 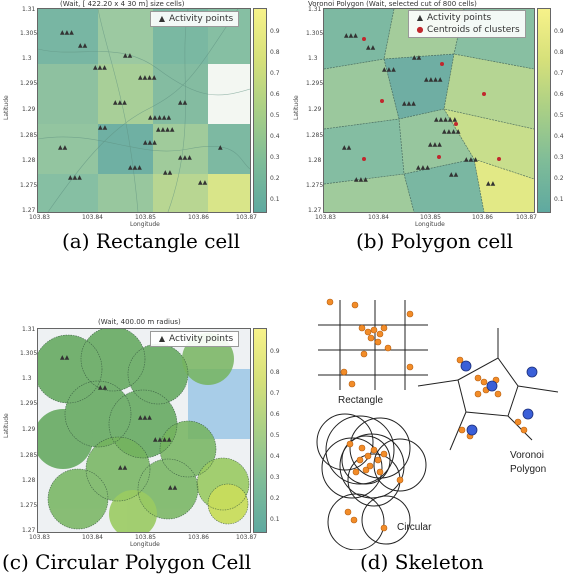 What do you see at coordinates (29, 160) in the screenshot?
I see `ytick: 1.28` at bounding box center [29, 160].